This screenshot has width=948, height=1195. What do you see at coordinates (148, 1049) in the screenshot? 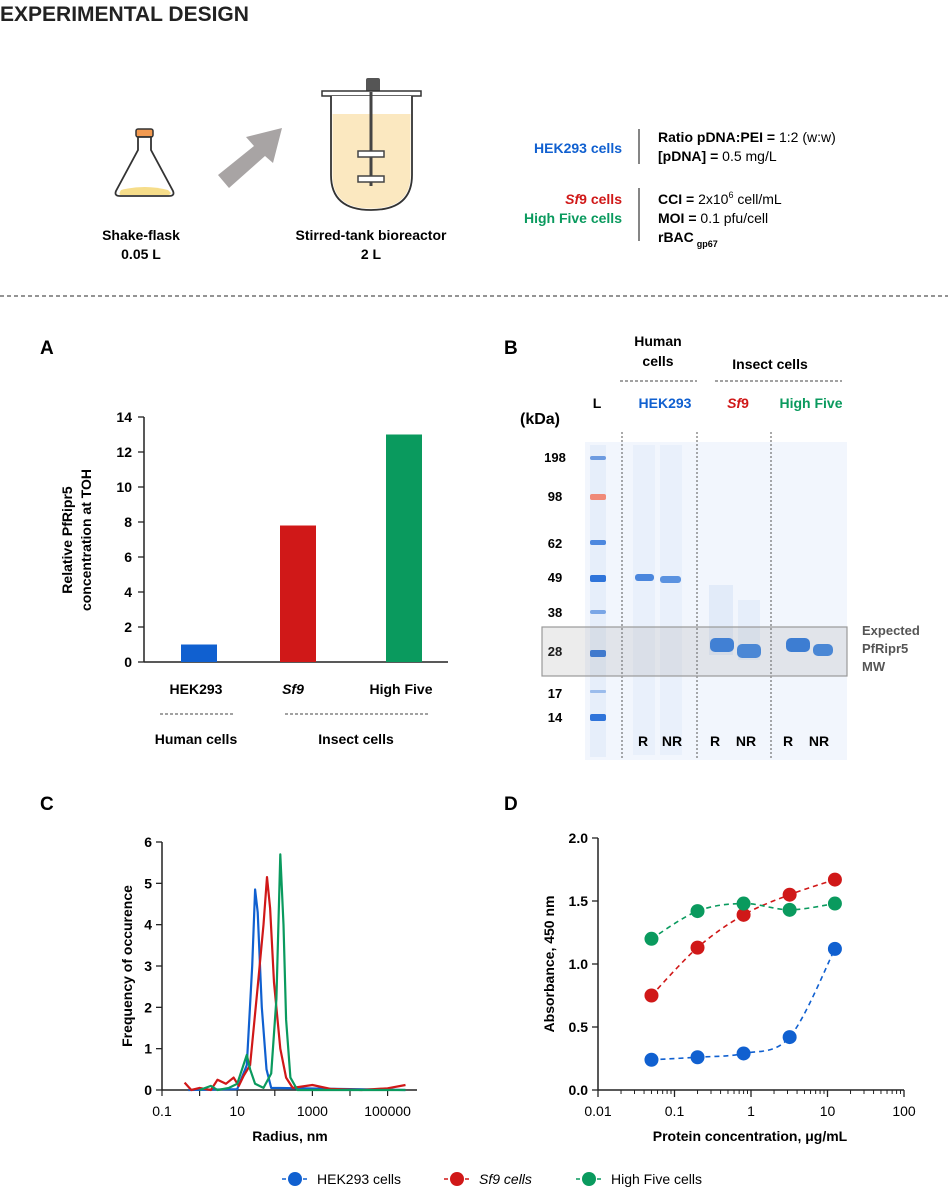
I see `c-ytick-label: 1` at bounding box center [148, 1049].